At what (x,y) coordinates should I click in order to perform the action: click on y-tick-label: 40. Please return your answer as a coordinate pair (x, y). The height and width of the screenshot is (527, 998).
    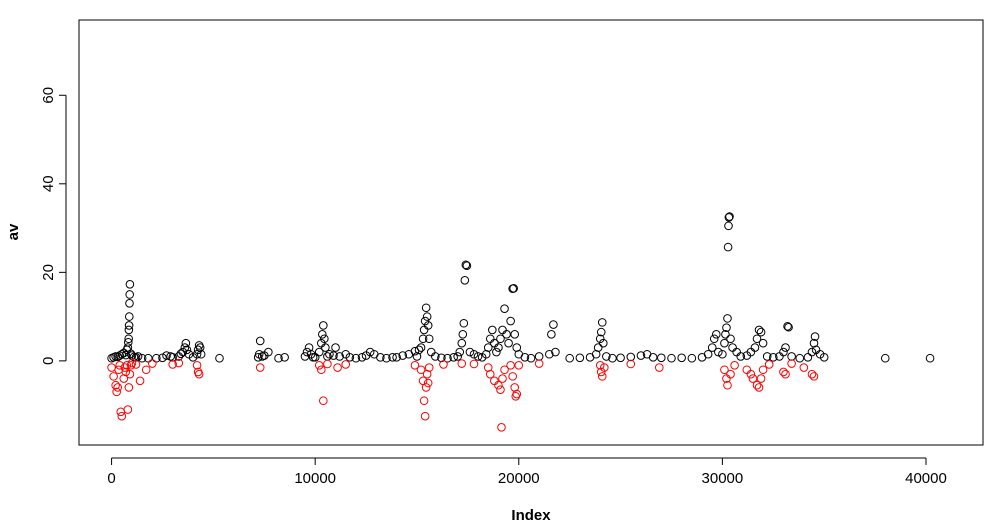
    Looking at the image, I should click on (48, 183).